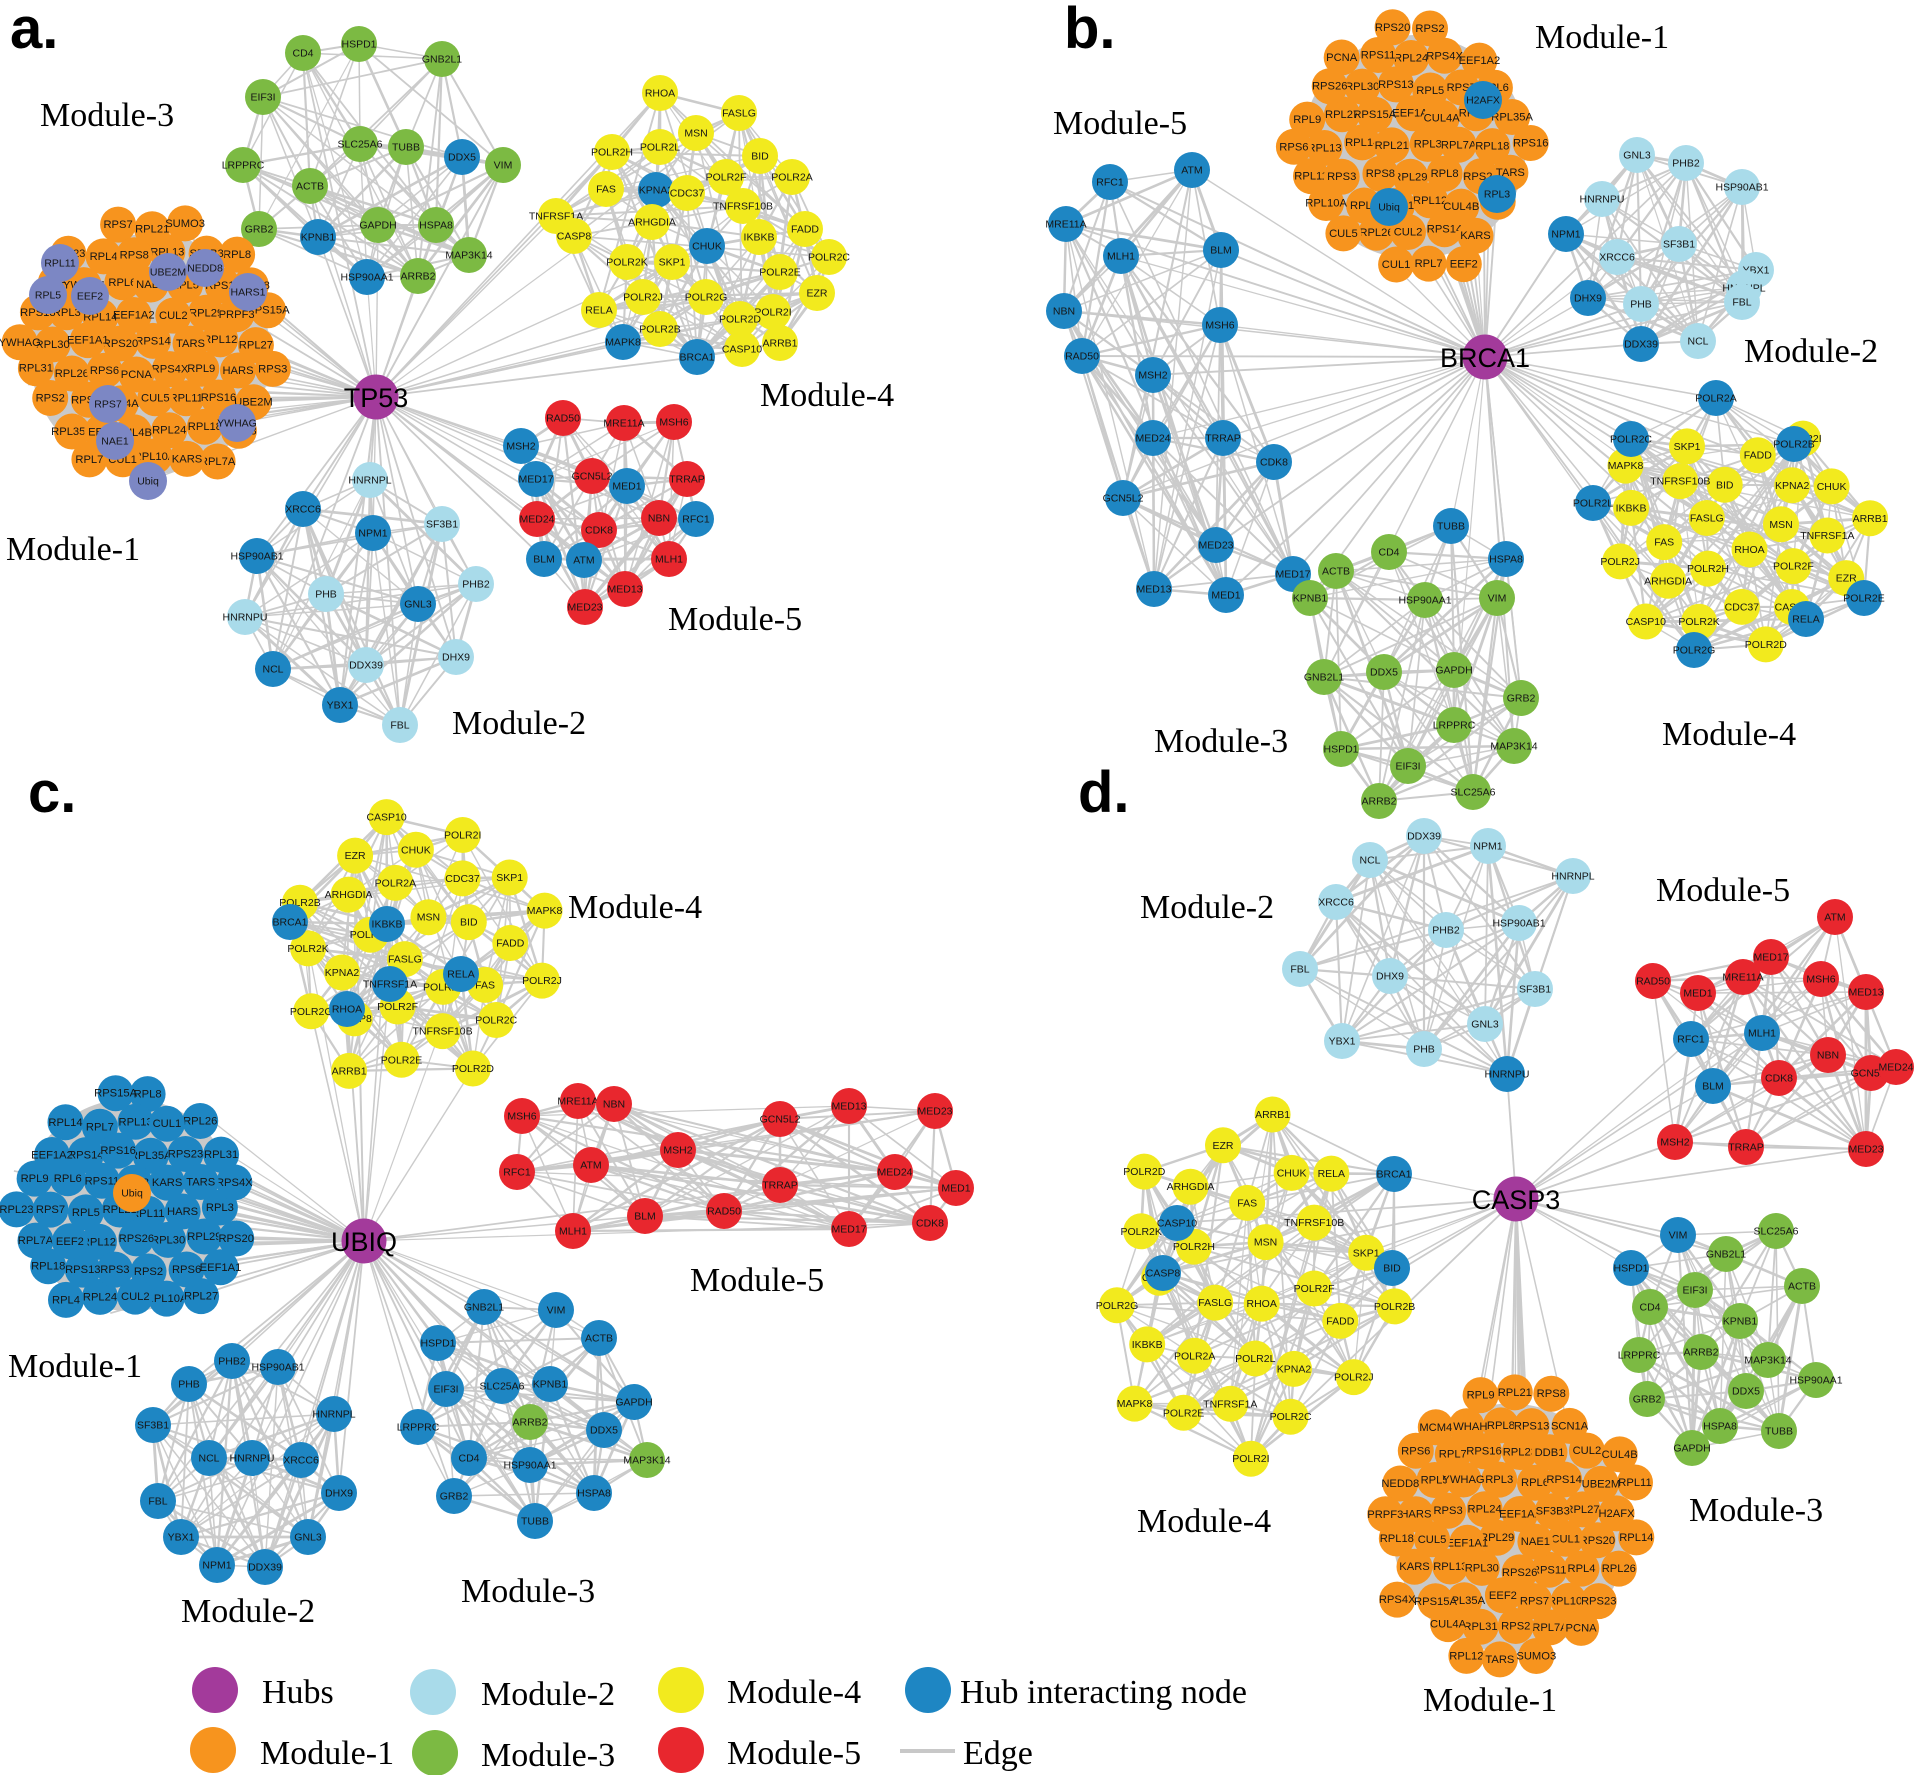 The height and width of the screenshot is (1775, 1923). I want to click on svg-text: POLR2A, so click(791, 178).